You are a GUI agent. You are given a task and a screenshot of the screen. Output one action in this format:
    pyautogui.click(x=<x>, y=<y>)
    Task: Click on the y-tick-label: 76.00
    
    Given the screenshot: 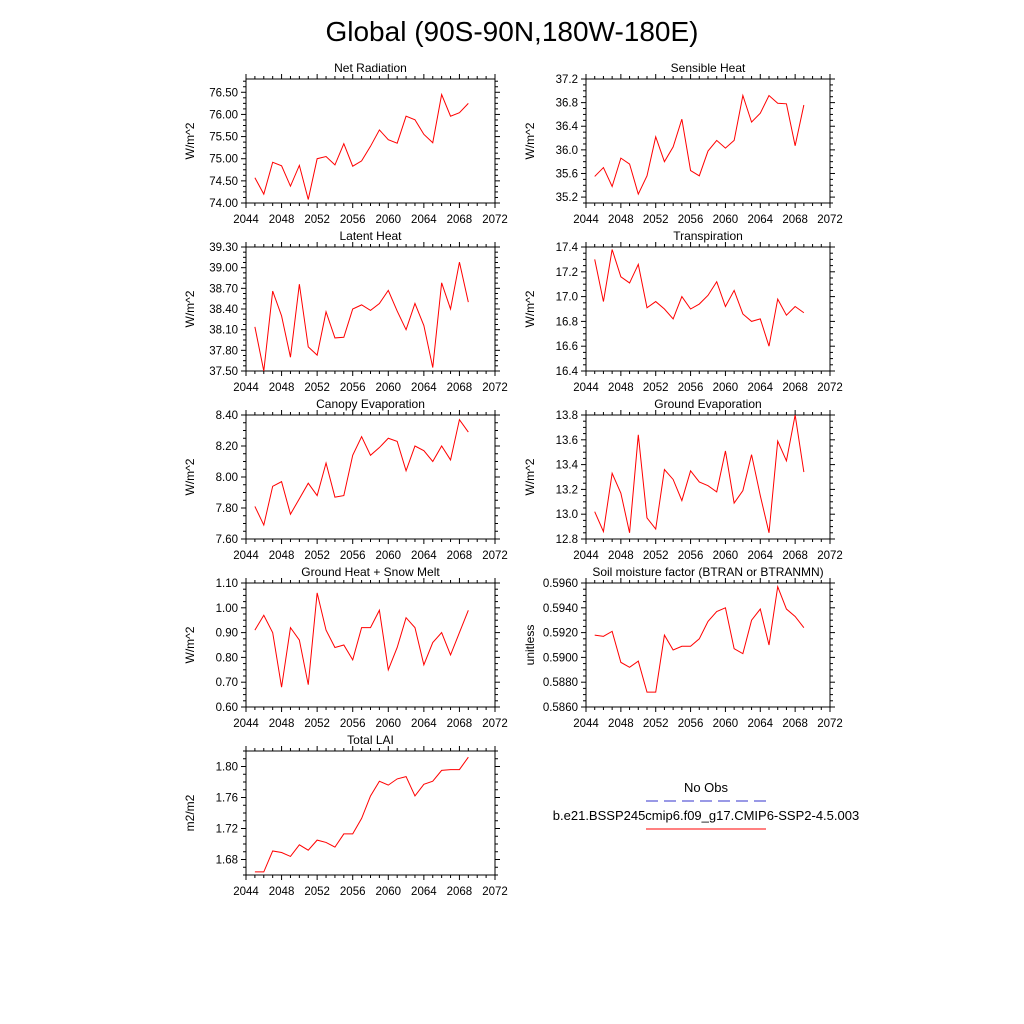 What is the action you would take?
    pyautogui.click(x=223, y=115)
    